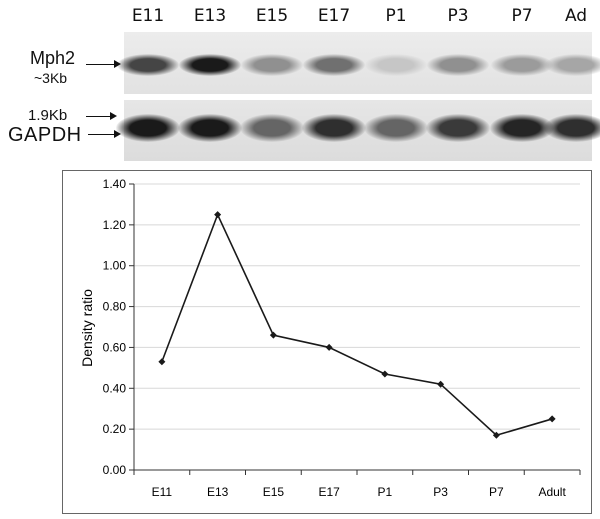  What do you see at coordinates (552, 419) in the screenshot?
I see `data-point-adult` at bounding box center [552, 419].